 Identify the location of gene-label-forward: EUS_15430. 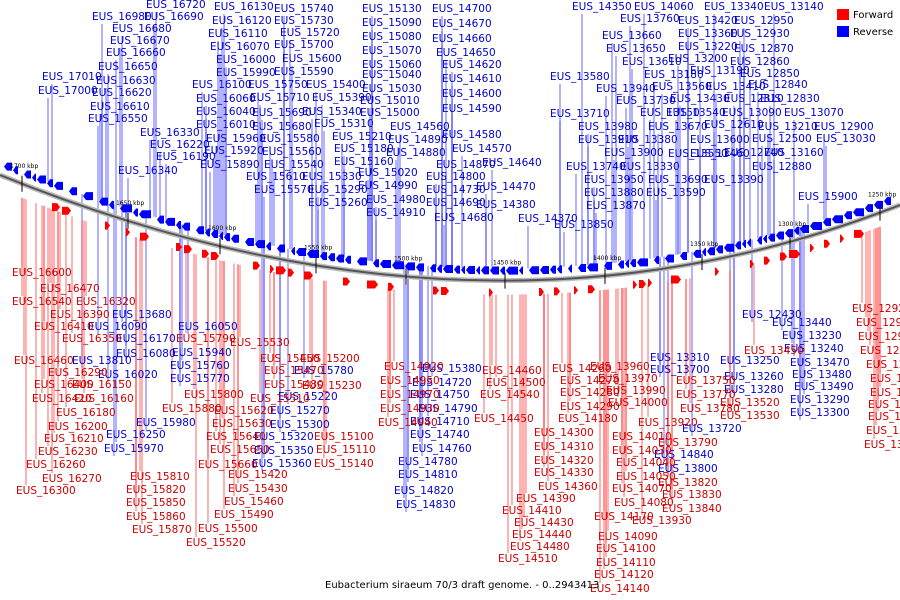
(258, 489).